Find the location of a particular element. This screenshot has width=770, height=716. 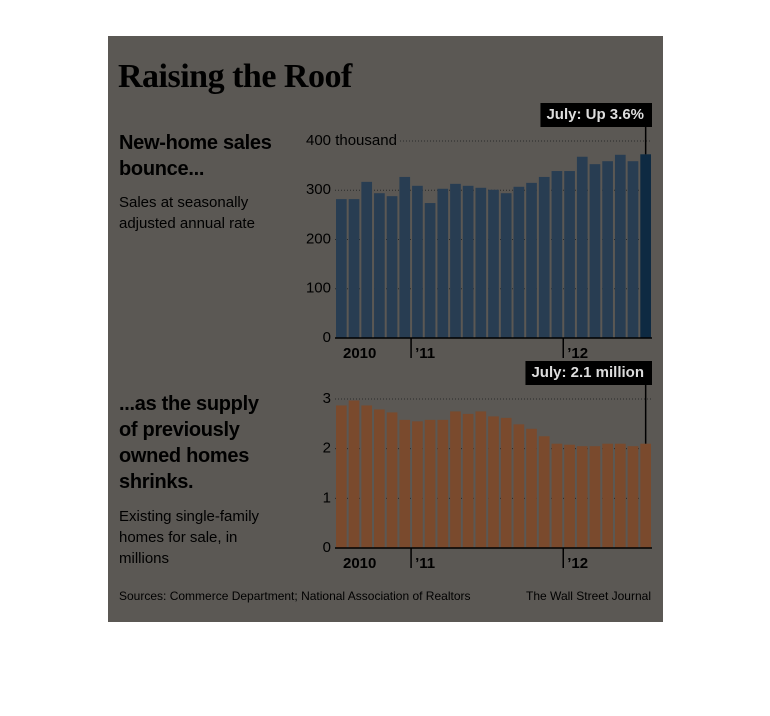

y-tick-label: 200 is located at coordinates (318, 238).